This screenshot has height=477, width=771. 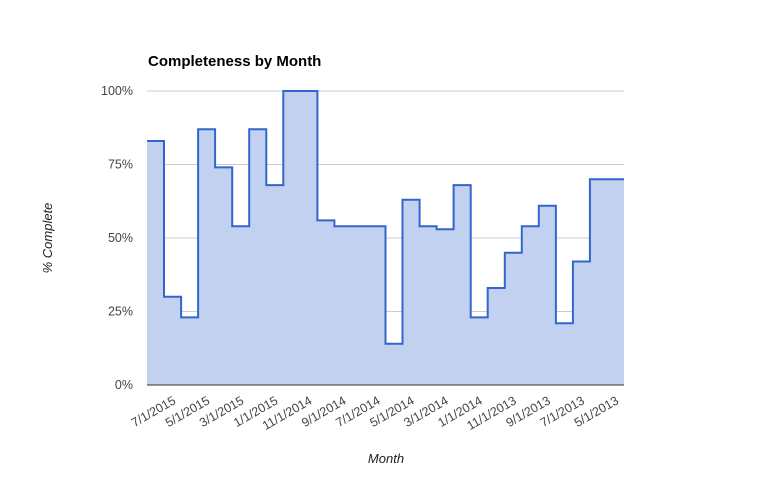 I want to click on y-tick-label: 75%, so click(x=120, y=165).